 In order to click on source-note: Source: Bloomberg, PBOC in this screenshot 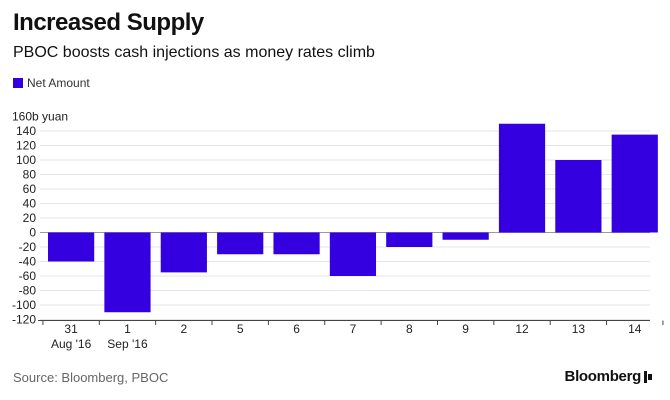, I will do `click(91, 377)`.